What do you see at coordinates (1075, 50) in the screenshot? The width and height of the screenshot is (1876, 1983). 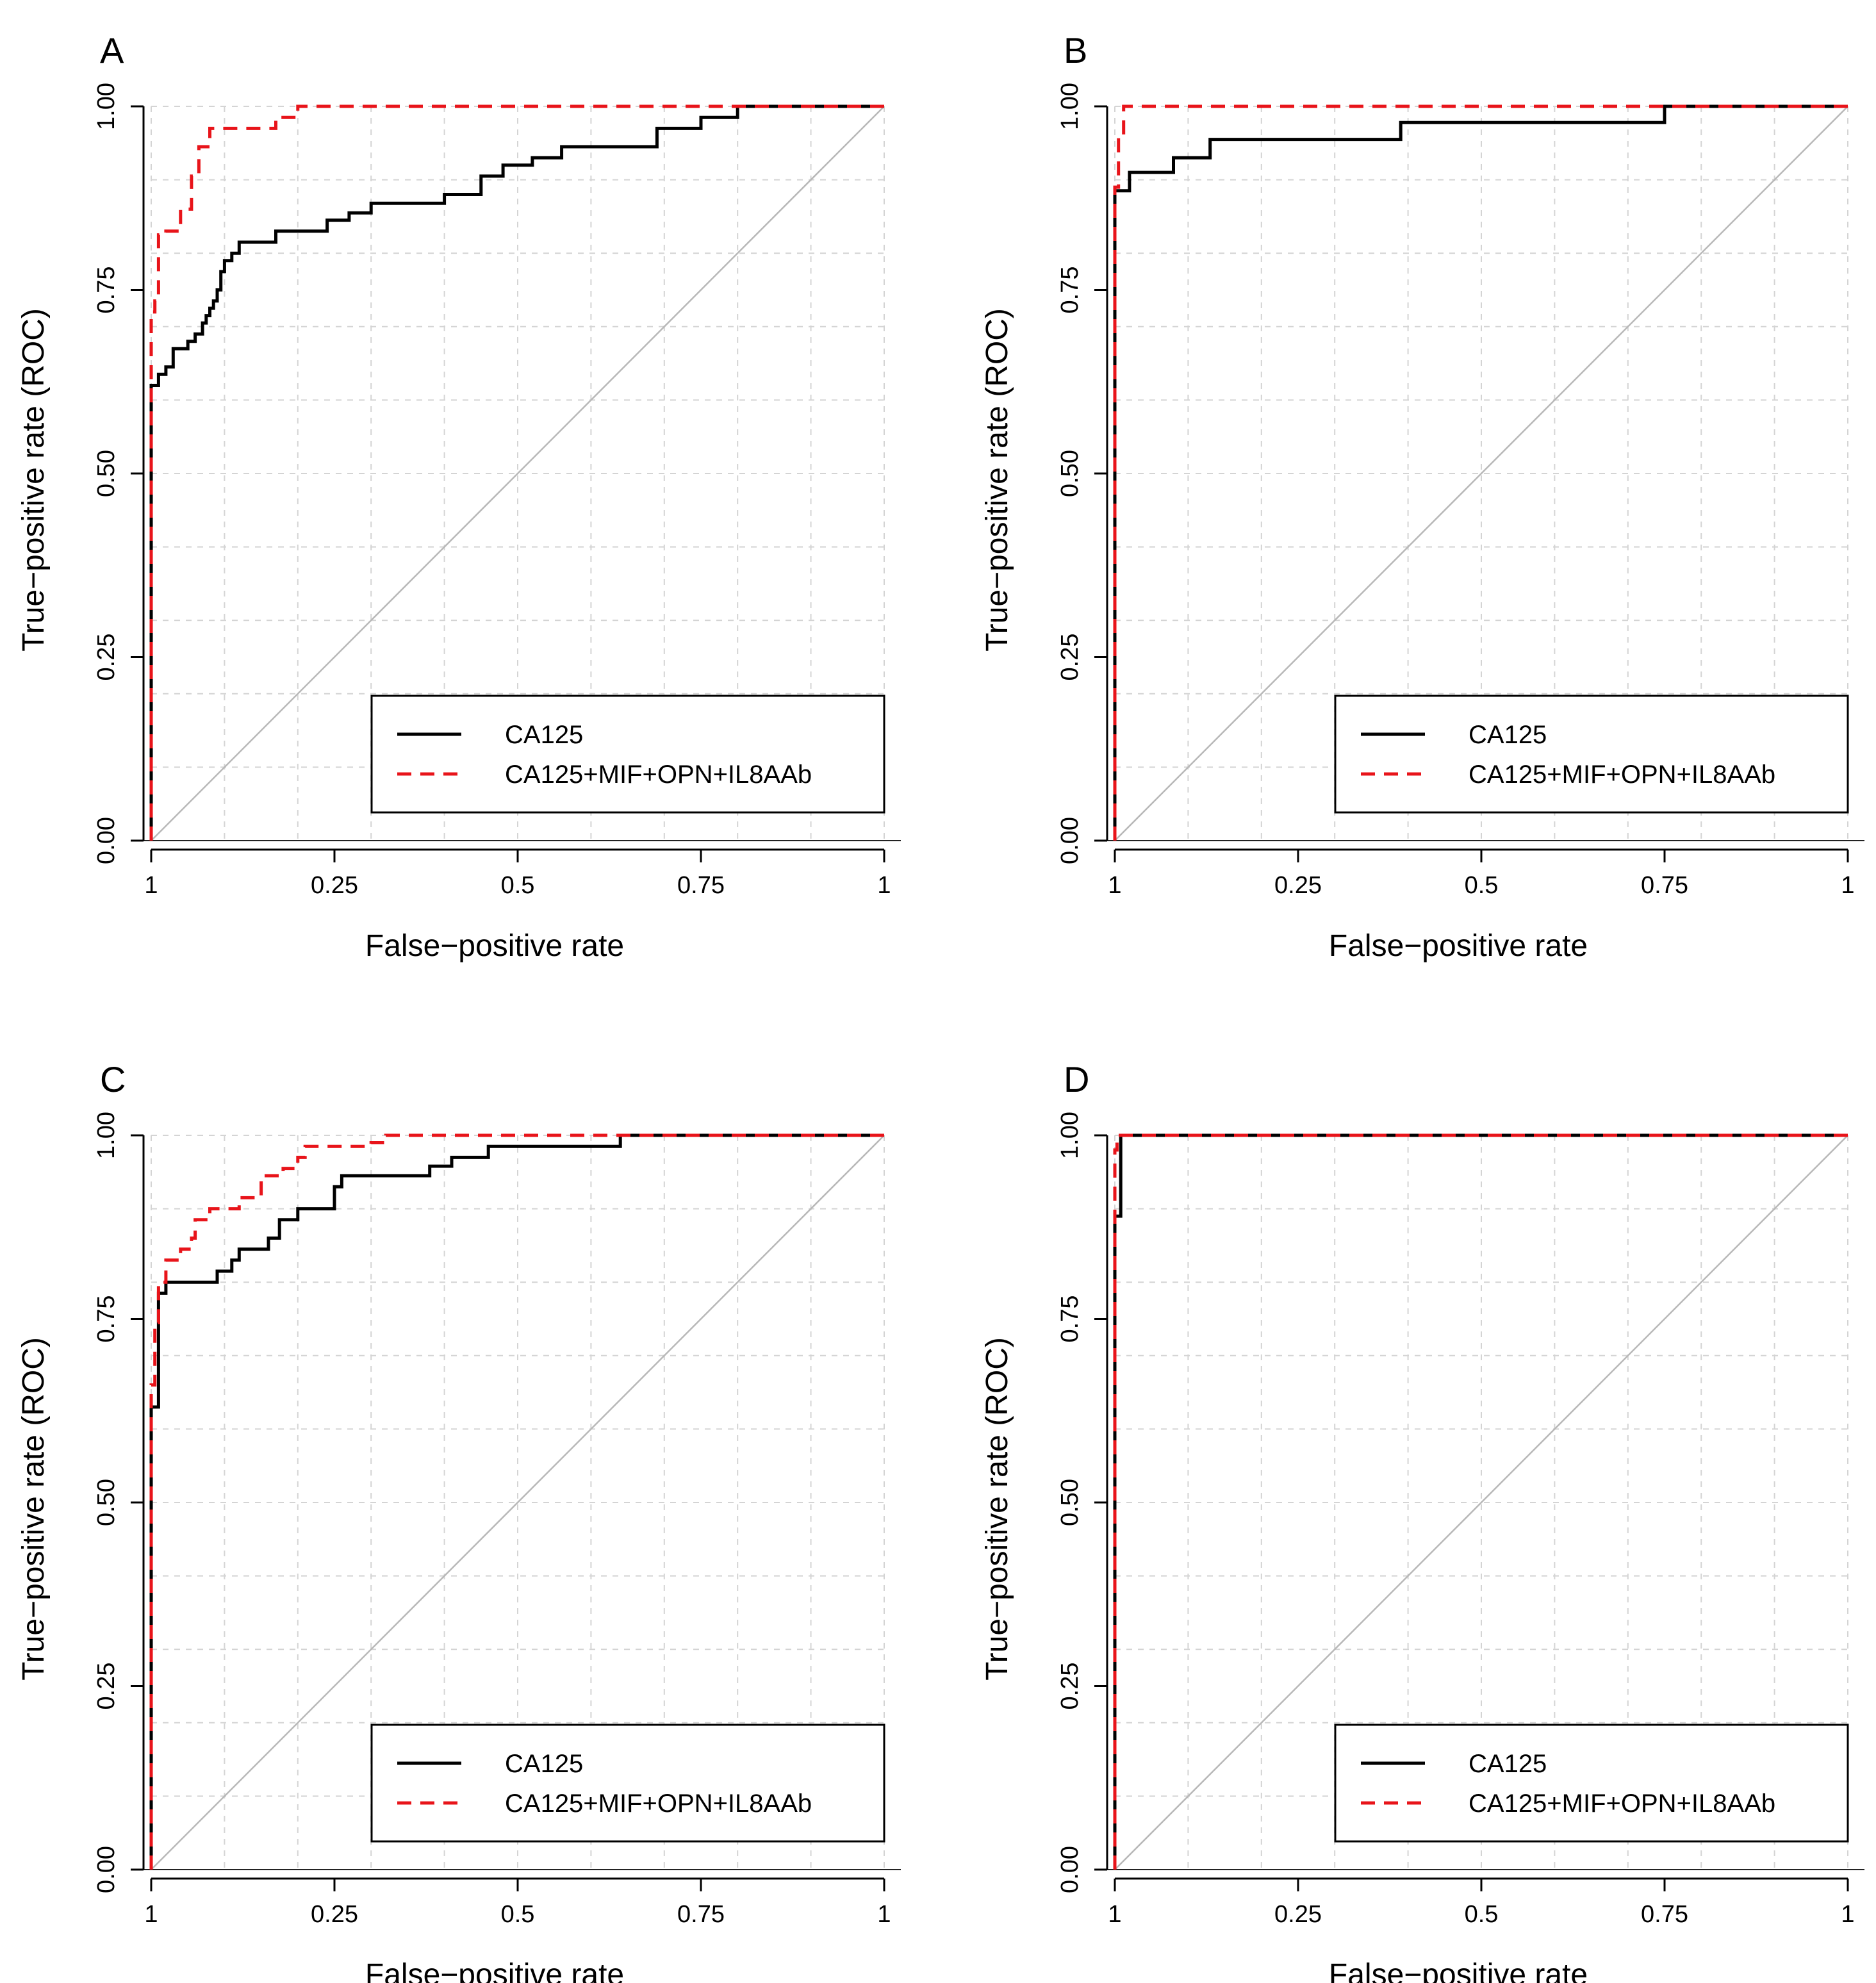 I see `panel-letter: B` at bounding box center [1075, 50].